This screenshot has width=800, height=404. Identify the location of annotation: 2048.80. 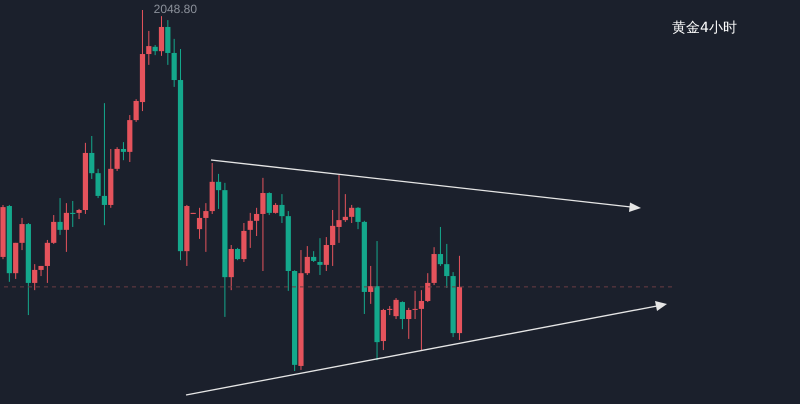
(176, 9).